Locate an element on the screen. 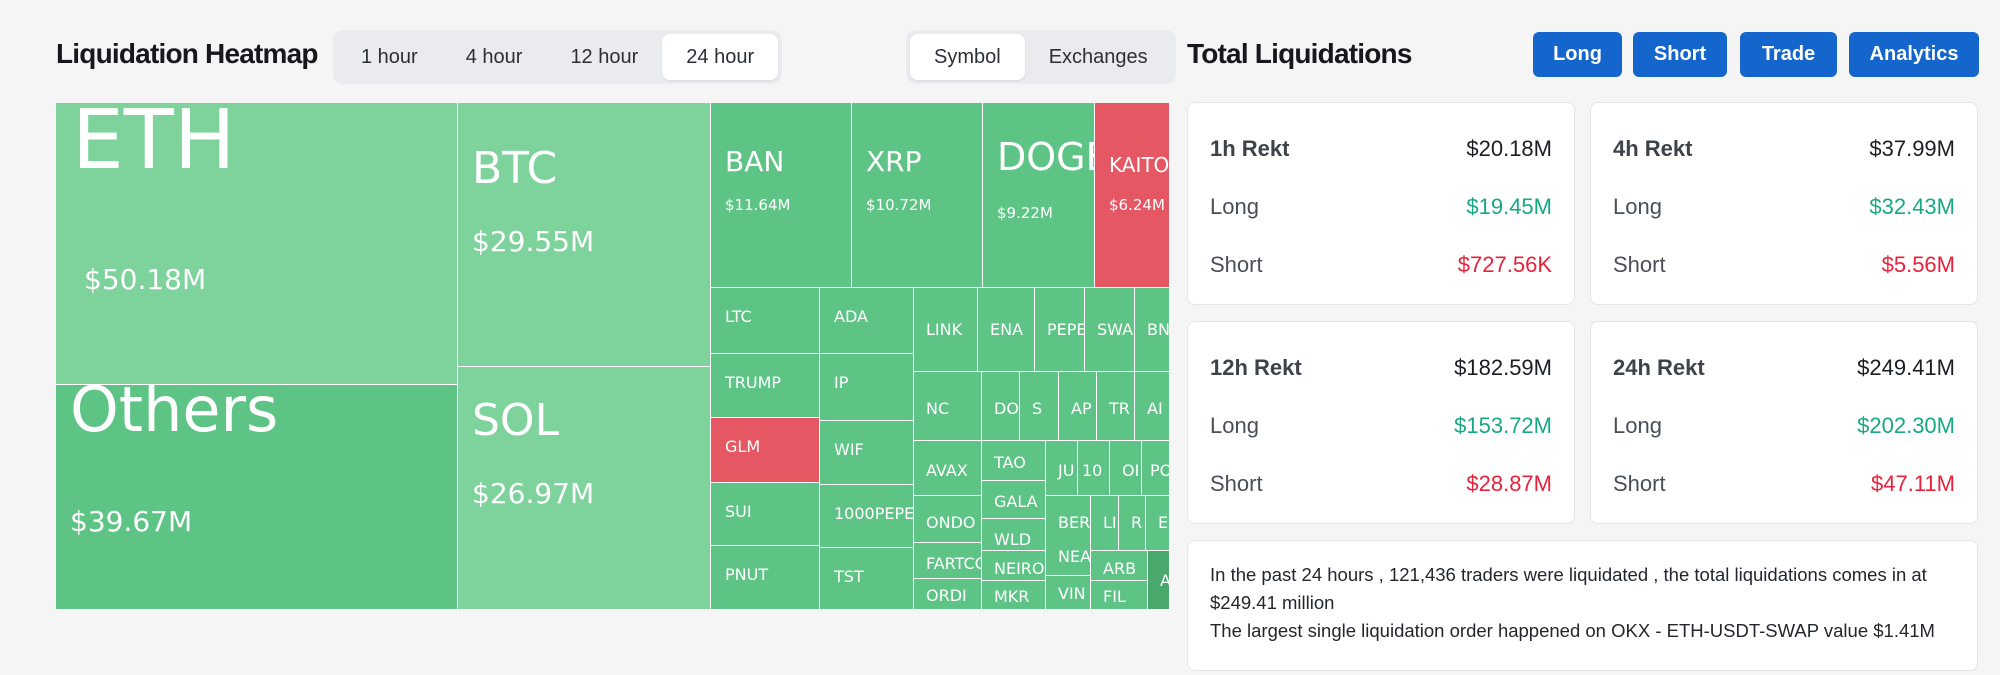  treemap-tile-trump: TRUMP is located at coordinates (765, 386).